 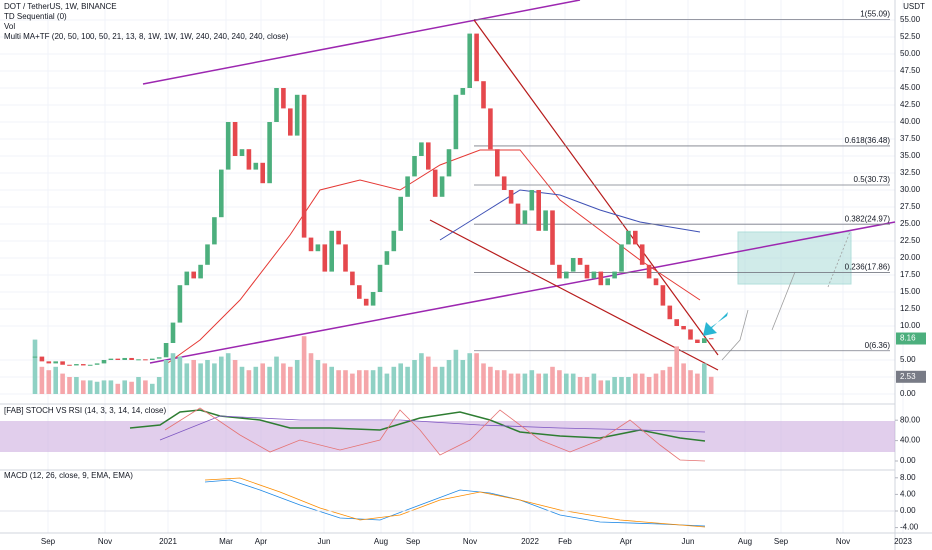 I want to click on fib-label: 1(55.09), so click(x=875, y=13).